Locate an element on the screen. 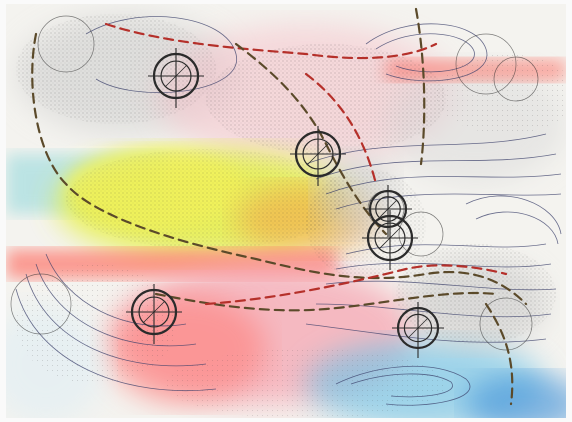 The width and height of the screenshot is (572, 422). crosshair-symbol-lower-left is located at coordinates (154, 314).